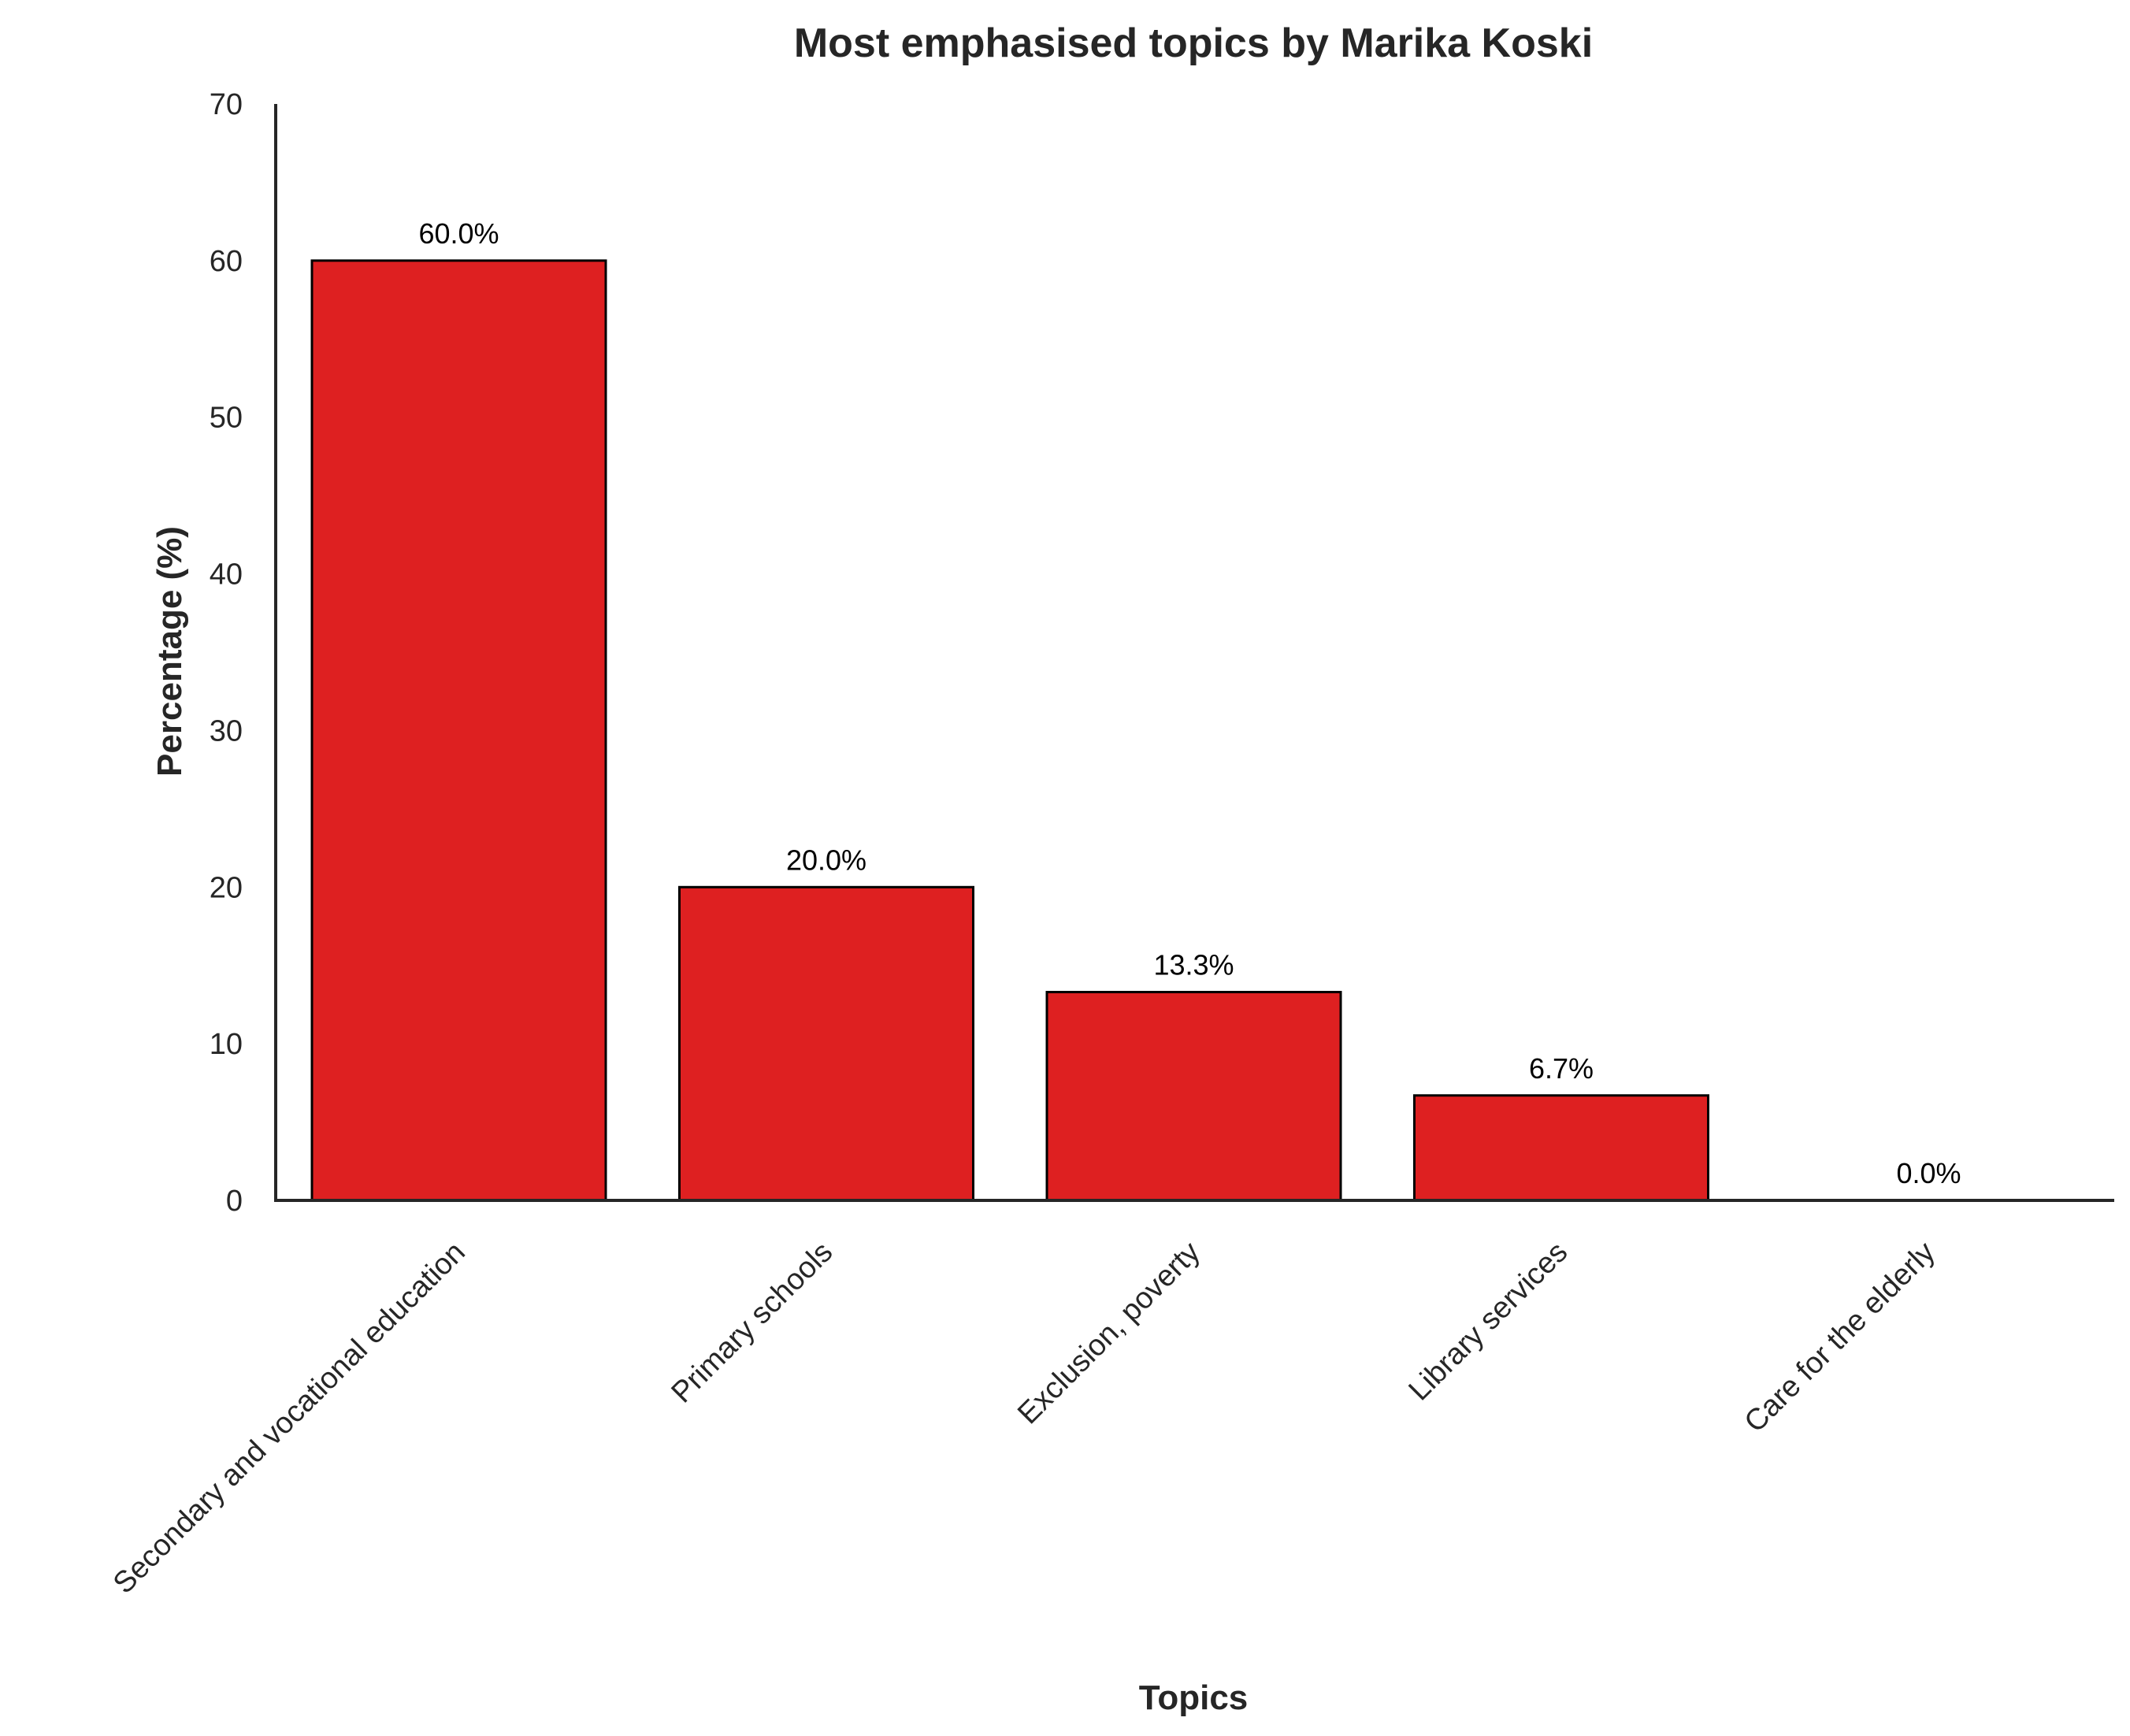 The image size is (2130, 1736). I want to click on y-tick-label: 50, so click(226, 419).